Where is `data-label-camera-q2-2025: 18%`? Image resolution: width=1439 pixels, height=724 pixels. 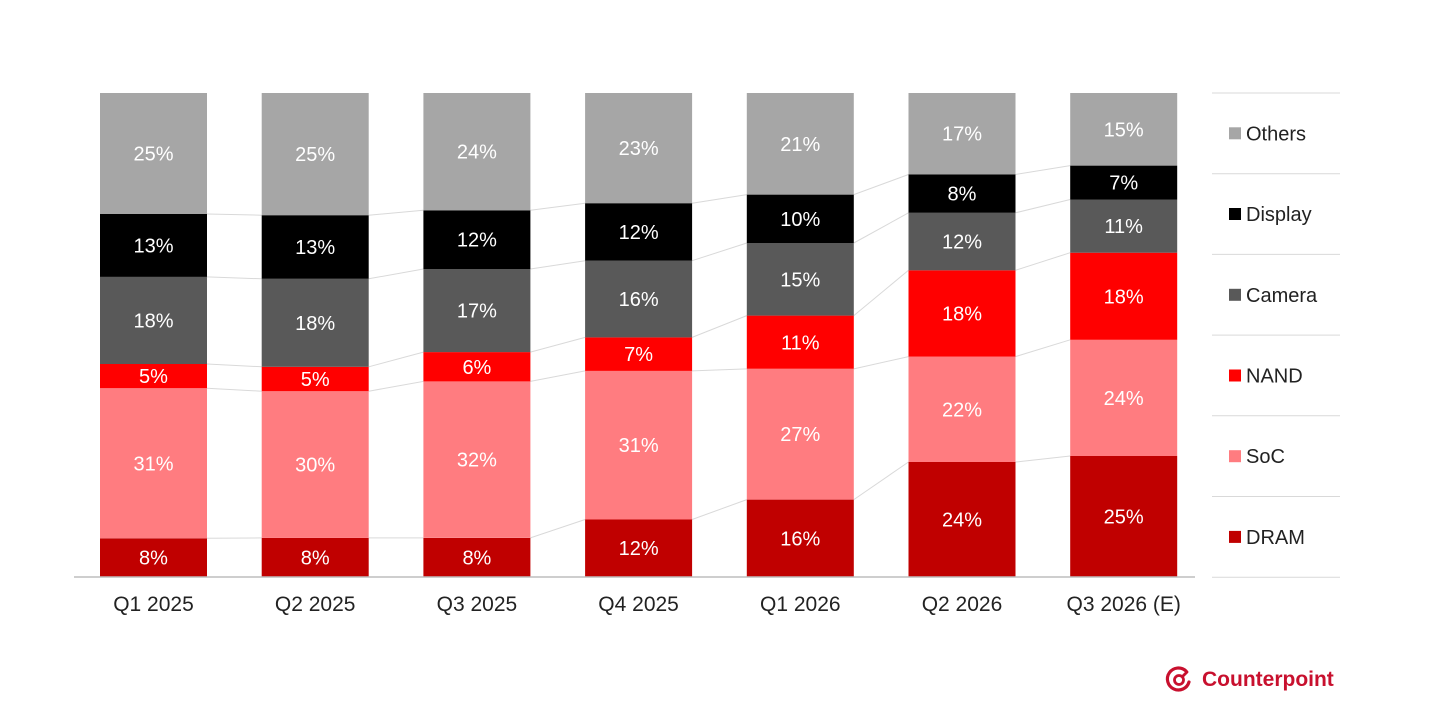
data-label-camera-q2-2025: 18% is located at coordinates (315, 324).